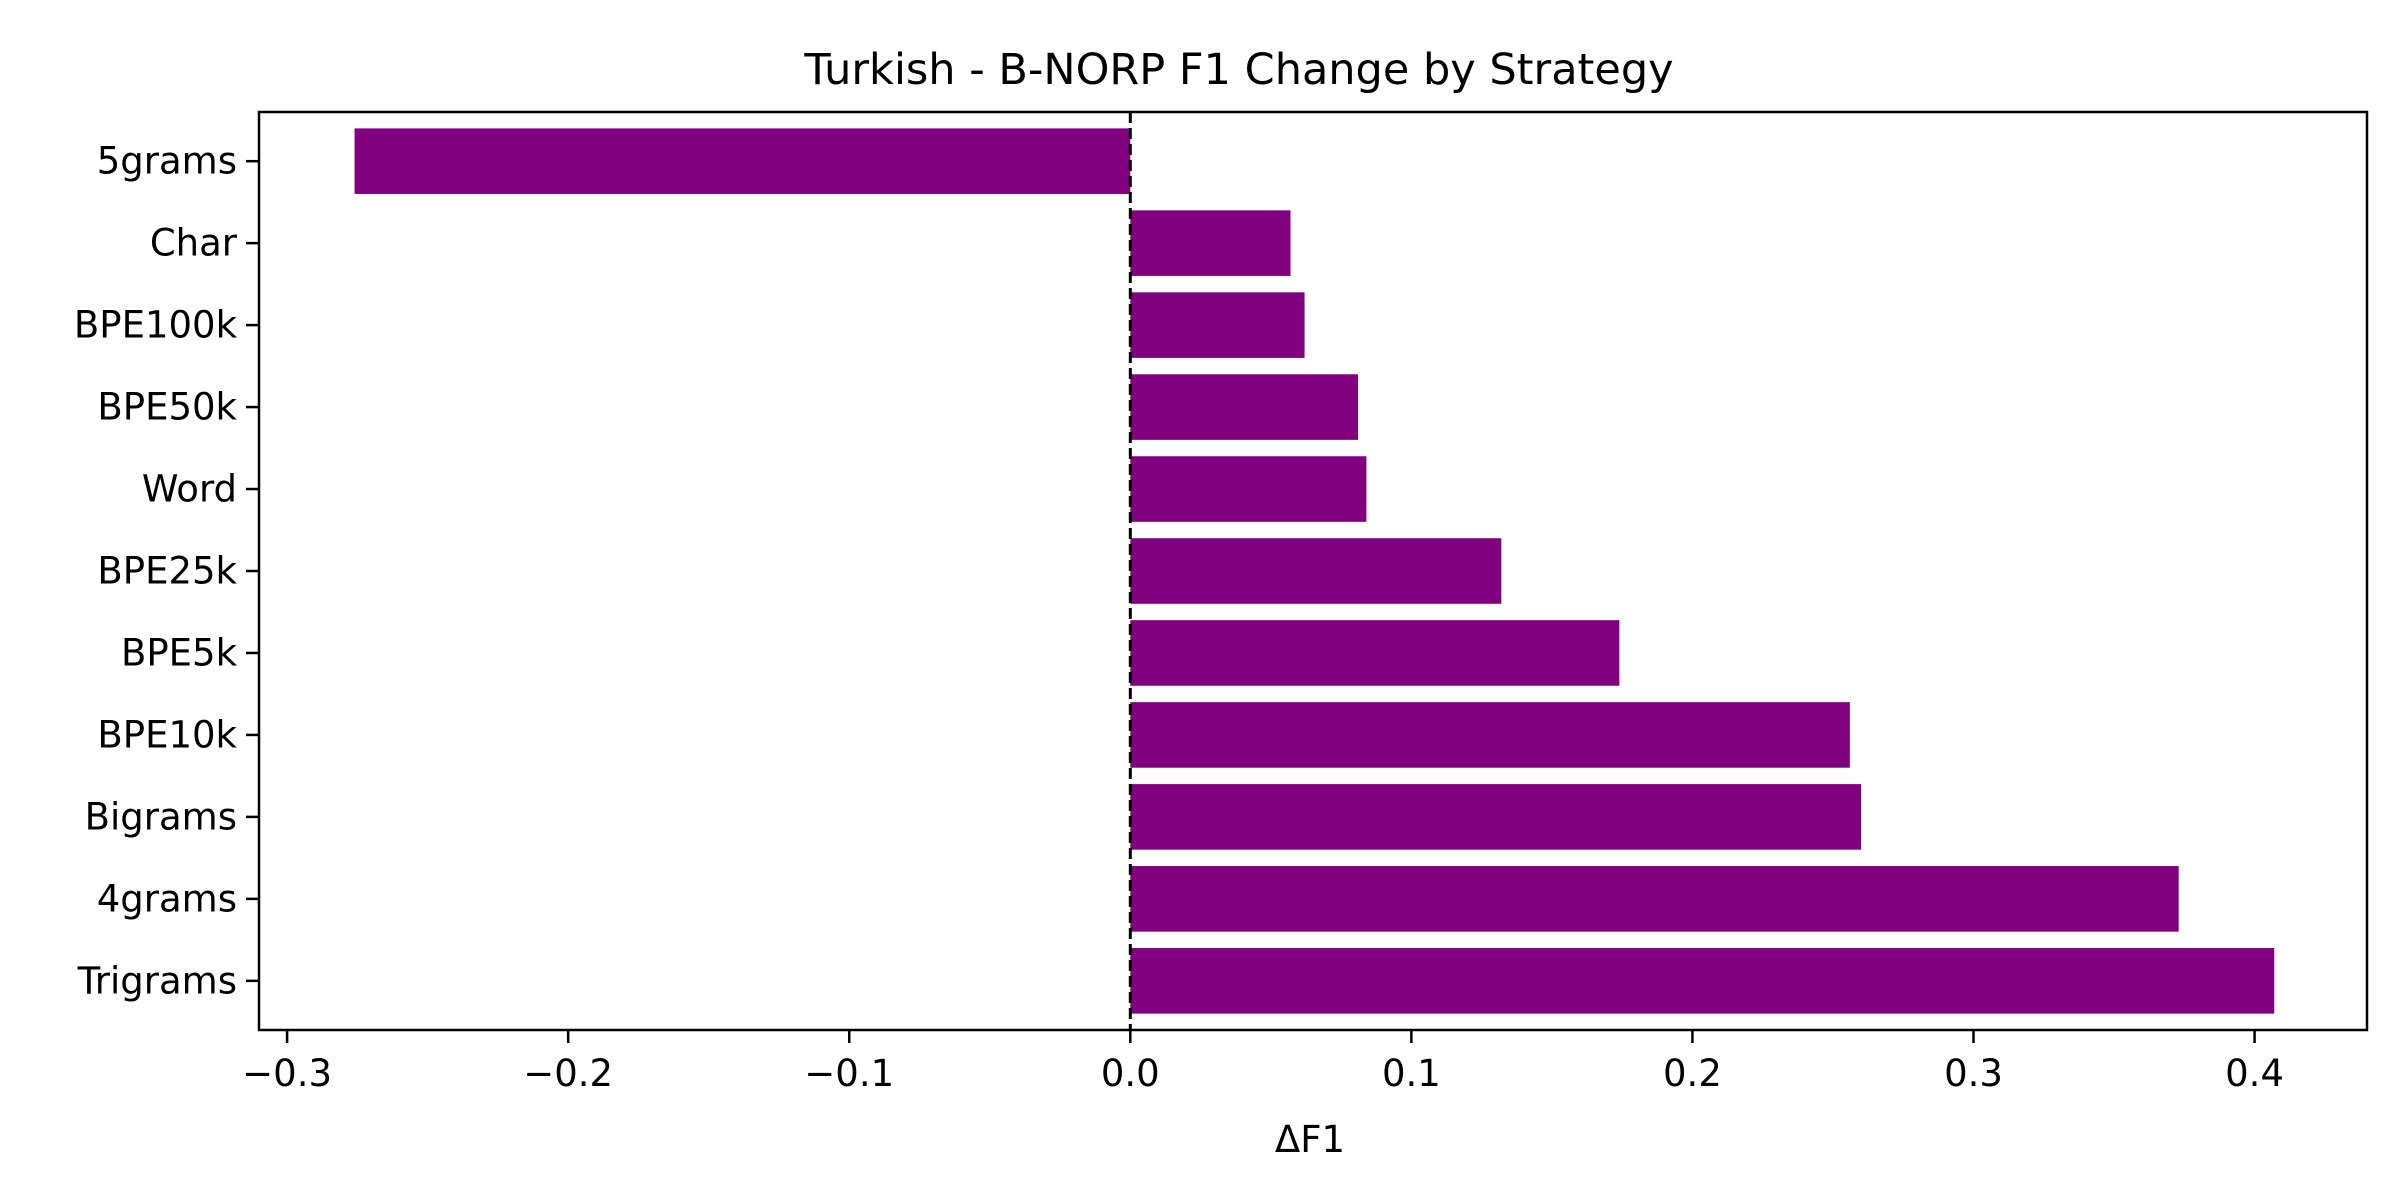 This screenshot has height=1200, width=2400. Describe the element at coordinates (189, 489) in the screenshot. I see `y-tick-label: Word` at that location.